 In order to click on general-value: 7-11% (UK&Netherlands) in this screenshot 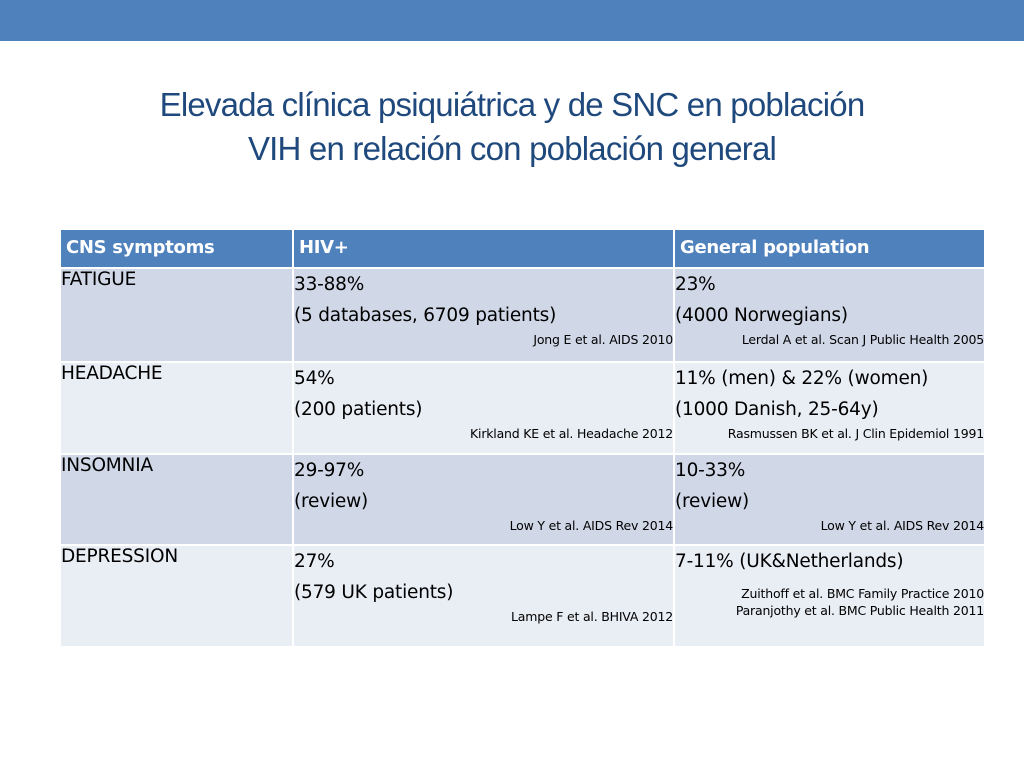, I will do `click(789, 561)`.